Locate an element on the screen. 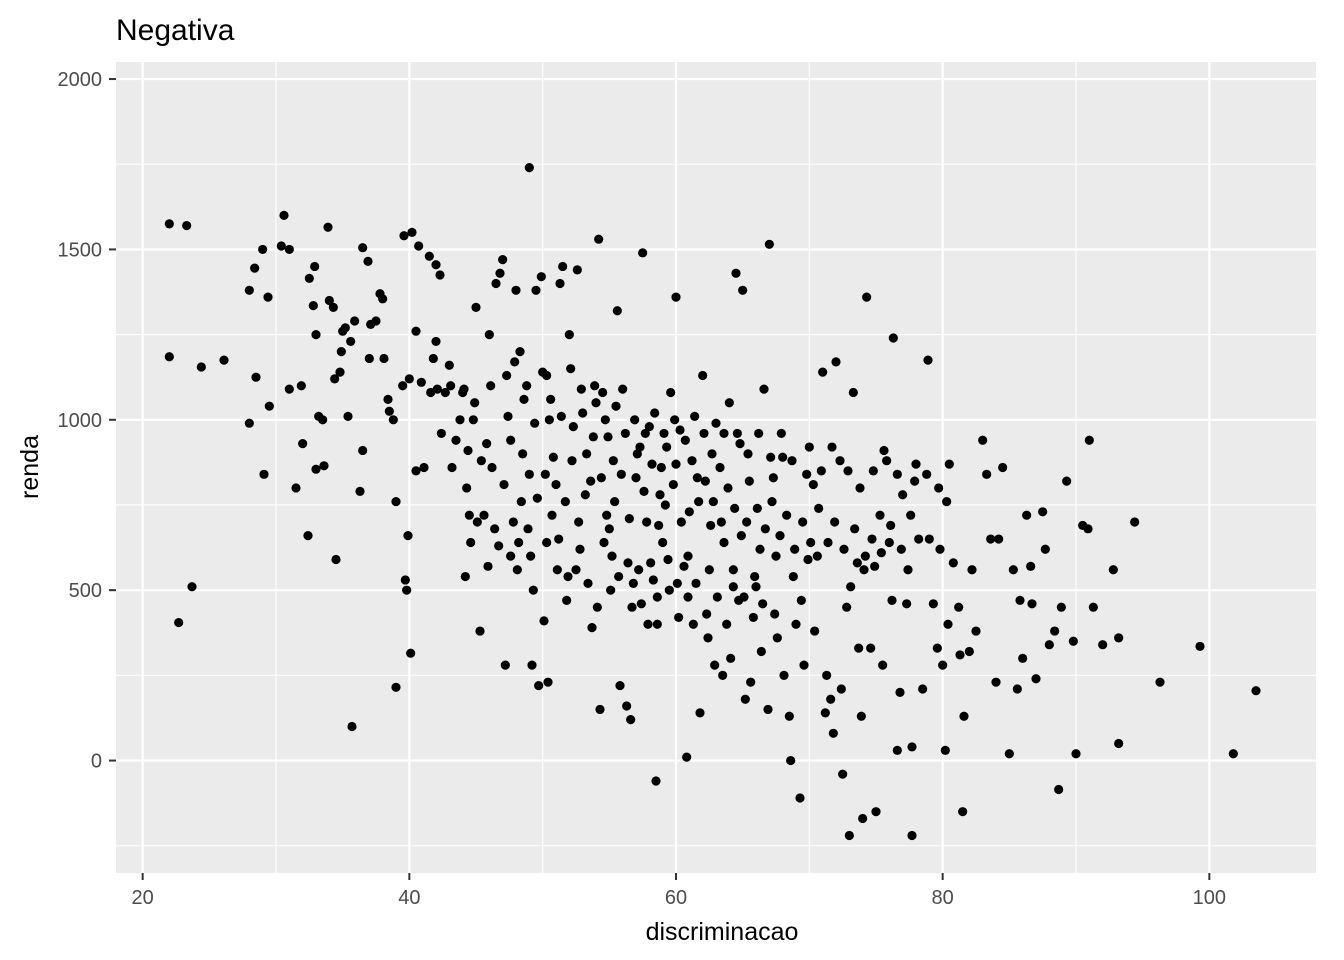  x-tick-label: 40 is located at coordinates (409, 898).